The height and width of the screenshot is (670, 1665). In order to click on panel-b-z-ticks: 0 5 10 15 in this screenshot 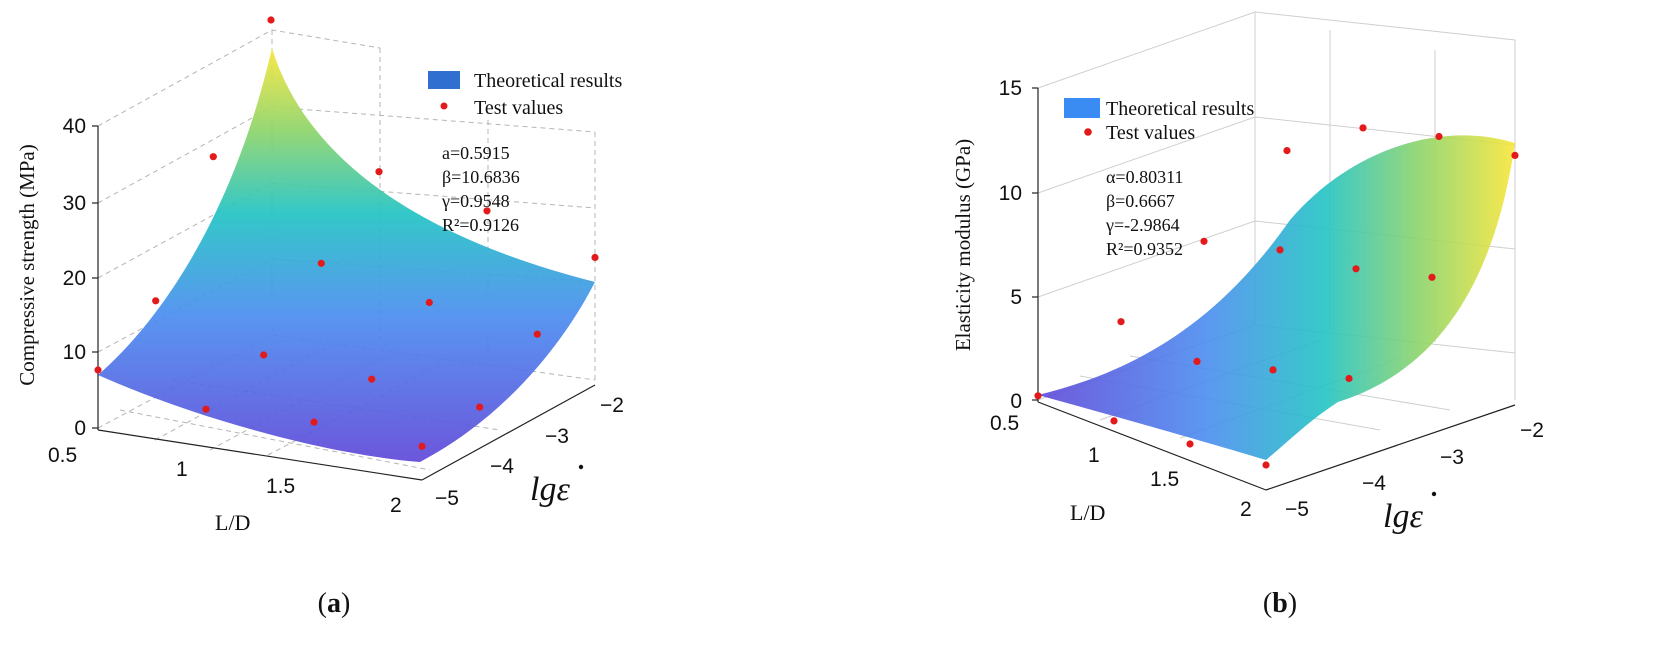, I will do `click(1018, 245)`.